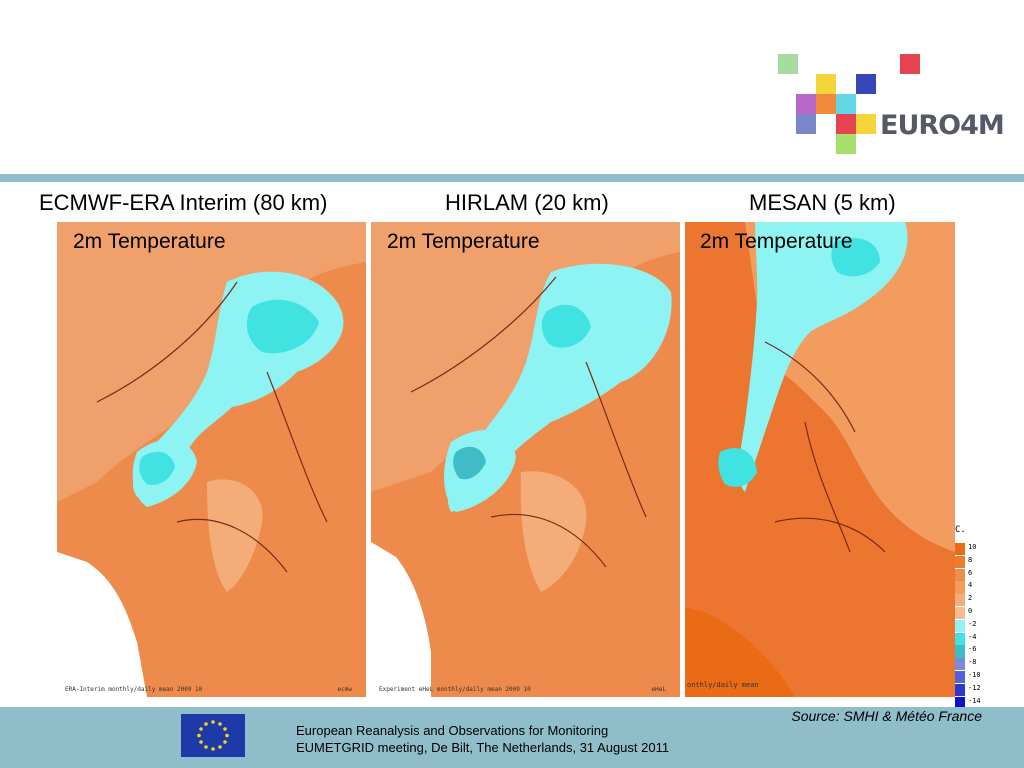 The height and width of the screenshot is (768, 1024). I want to click on legend-label: -2, so click(972, 623).